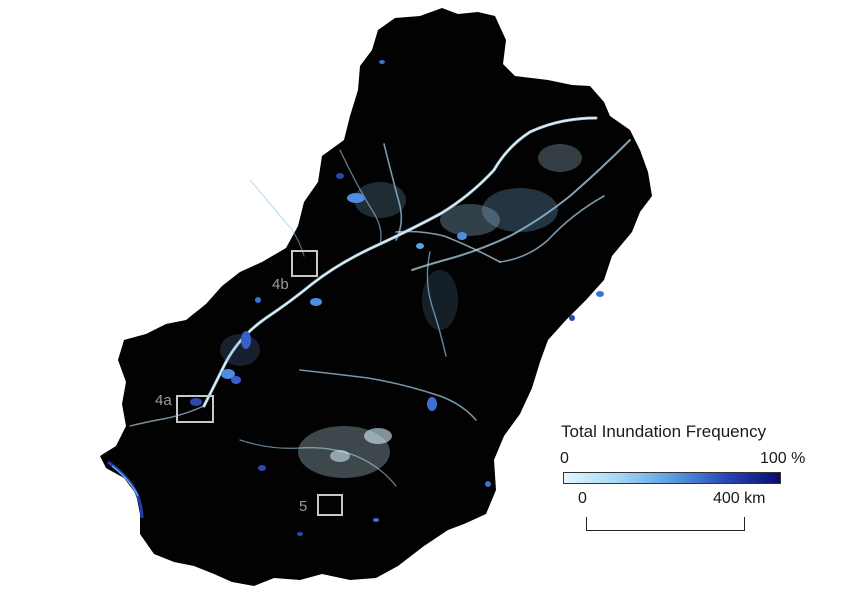  I want to click on legend-title: Total Inundation Frequency, so click(664, 431).